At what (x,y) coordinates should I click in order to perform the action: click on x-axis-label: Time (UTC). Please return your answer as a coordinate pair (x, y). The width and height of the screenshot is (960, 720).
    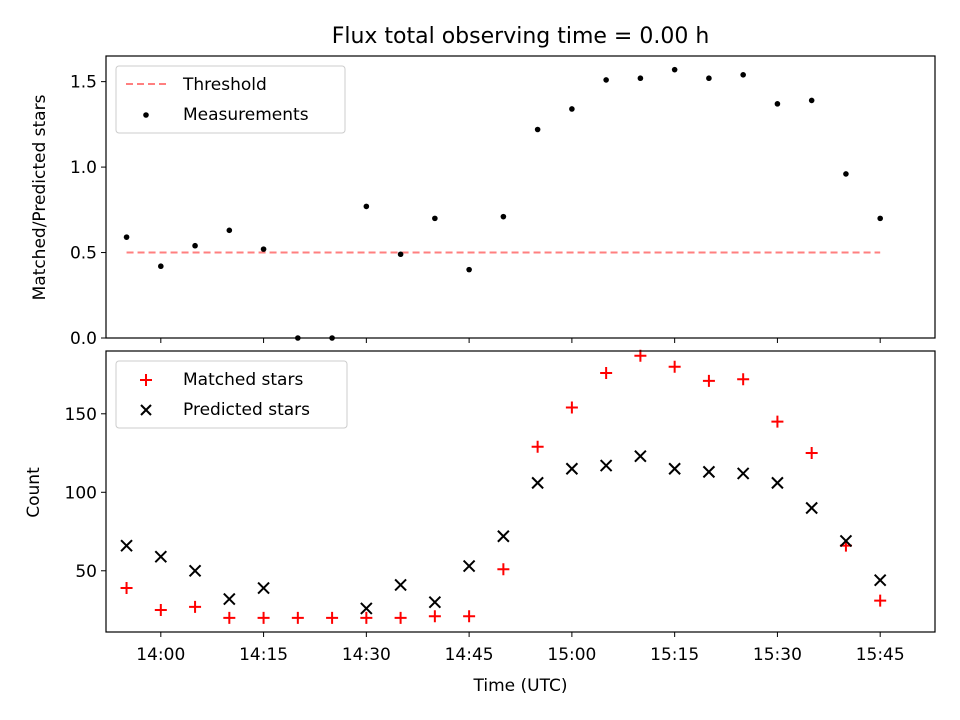
    Looking at the image, I should click on (520, 686).